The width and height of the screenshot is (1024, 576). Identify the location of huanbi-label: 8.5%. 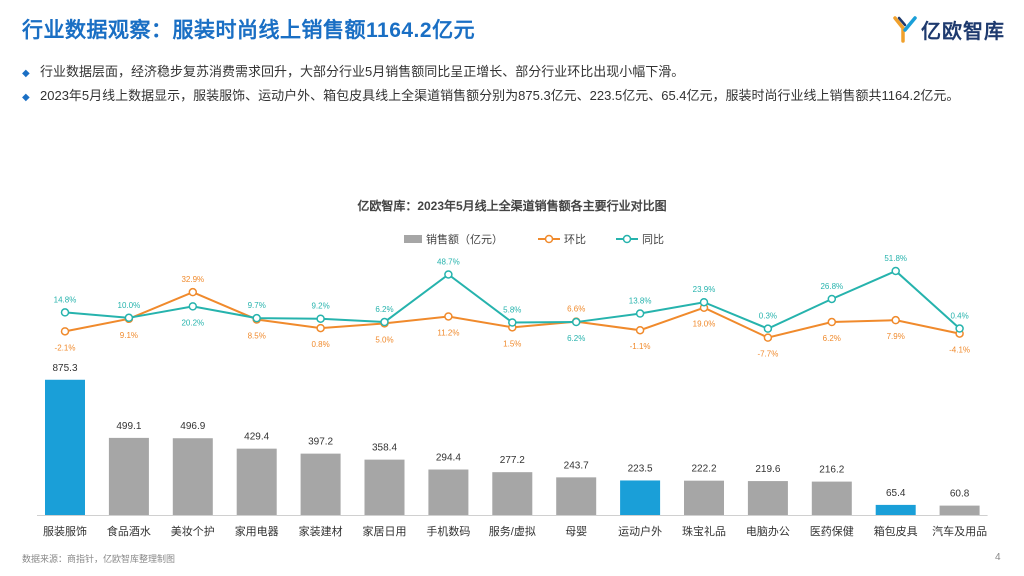
(257, 335).